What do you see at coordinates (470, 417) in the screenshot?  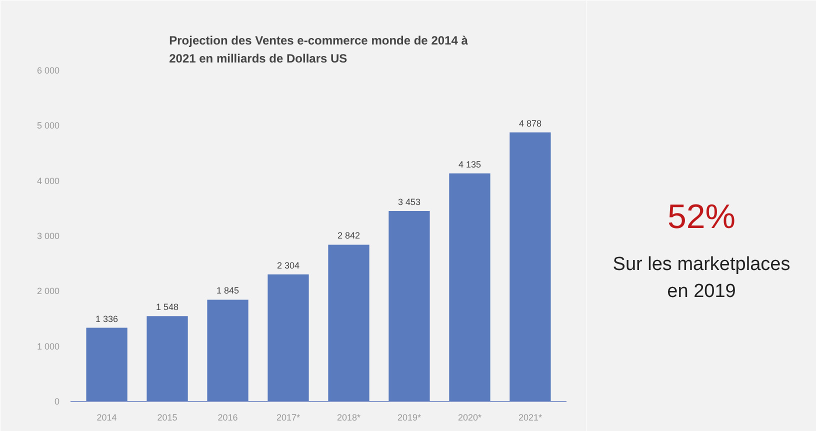 I see `x-tick-label: 2020*` at bounding box center [470, 417].